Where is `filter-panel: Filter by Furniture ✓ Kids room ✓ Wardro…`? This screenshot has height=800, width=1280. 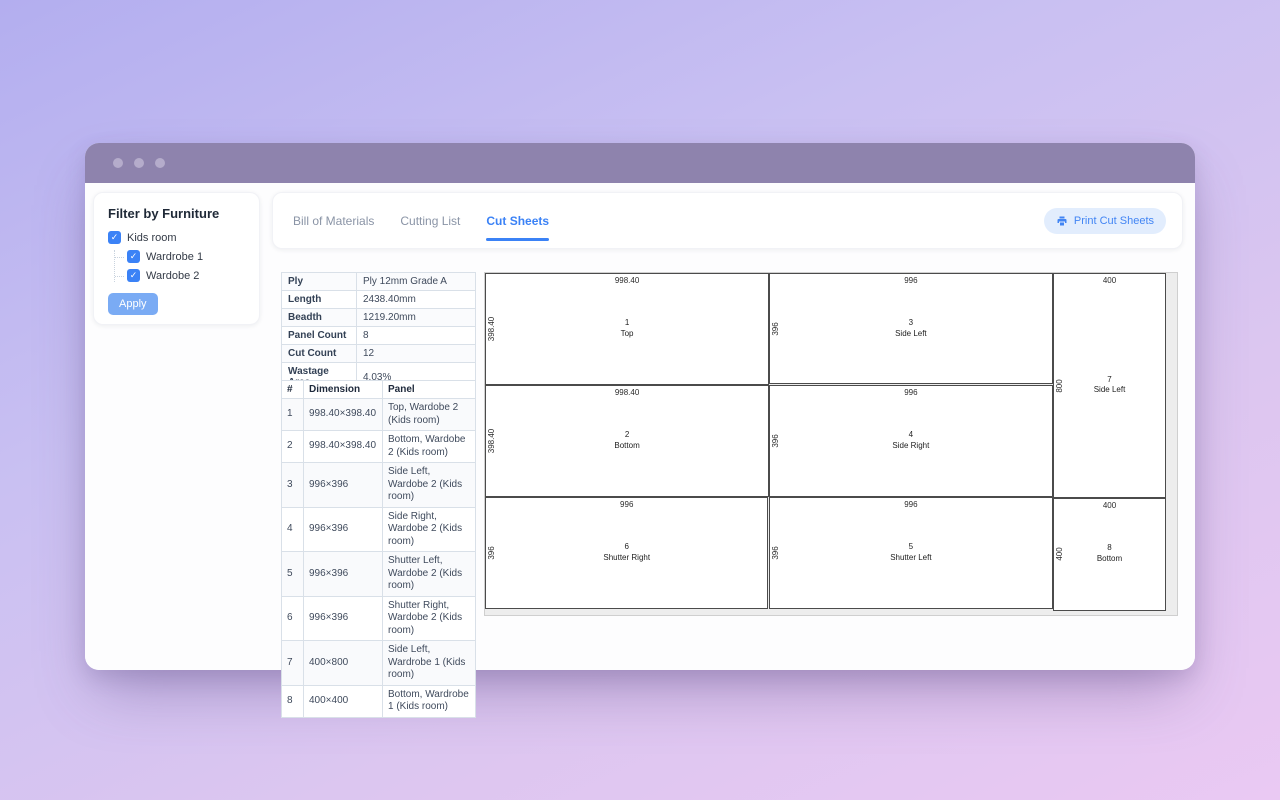
filter-panel: Filter by Furniture ✓ Kids room ✓ Wardro… is located at coordinates (176, 258).